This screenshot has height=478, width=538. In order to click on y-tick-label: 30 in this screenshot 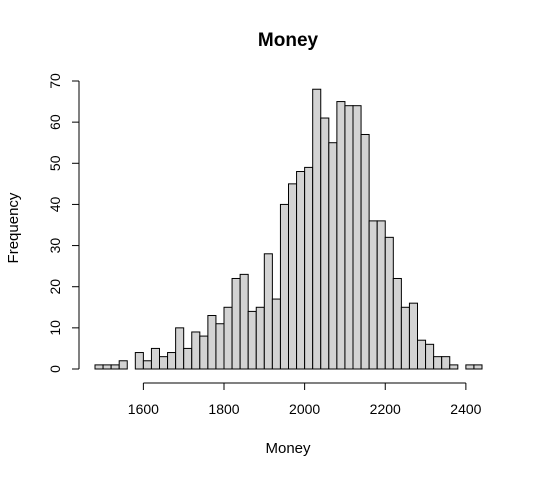, I will do `click(55, 246)`.